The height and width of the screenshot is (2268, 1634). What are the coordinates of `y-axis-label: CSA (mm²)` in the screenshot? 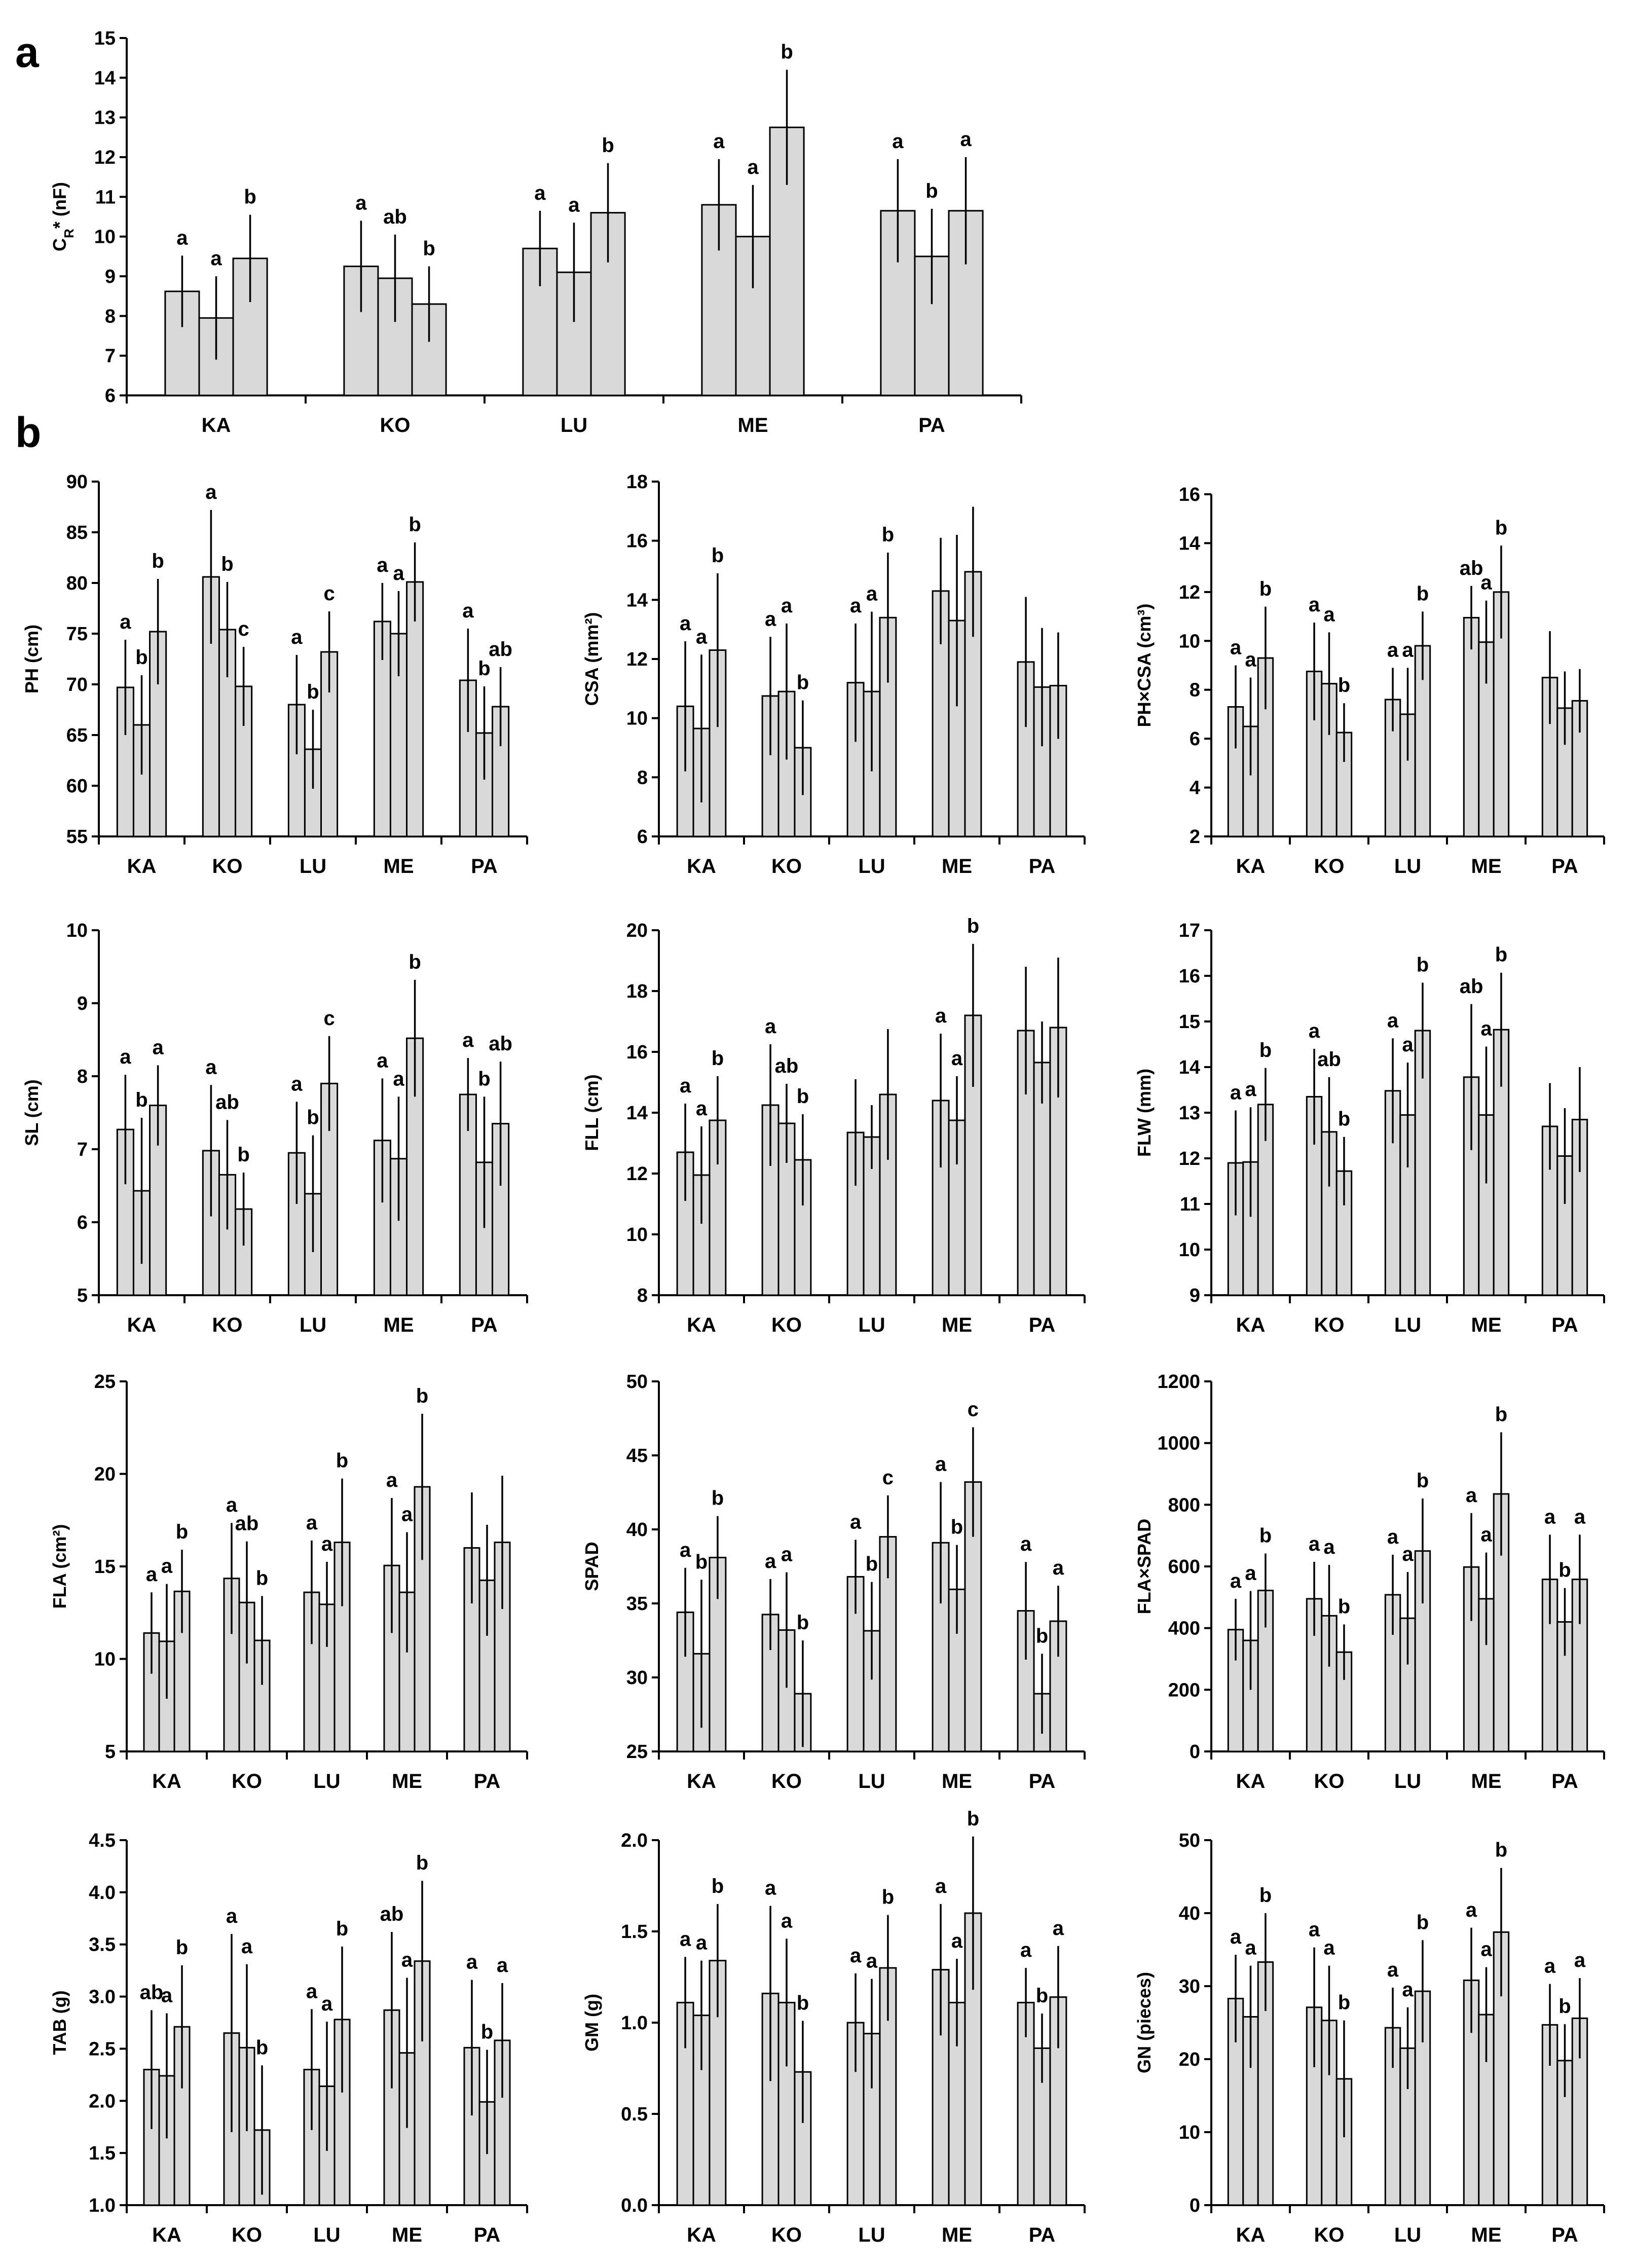 It's located at (592, 659).